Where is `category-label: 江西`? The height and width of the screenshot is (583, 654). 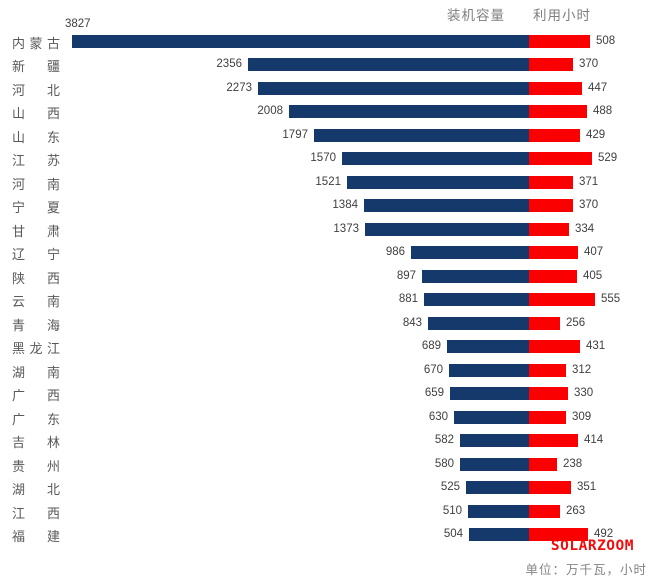 category-label: 江西 is located at coordinates (36, 513).